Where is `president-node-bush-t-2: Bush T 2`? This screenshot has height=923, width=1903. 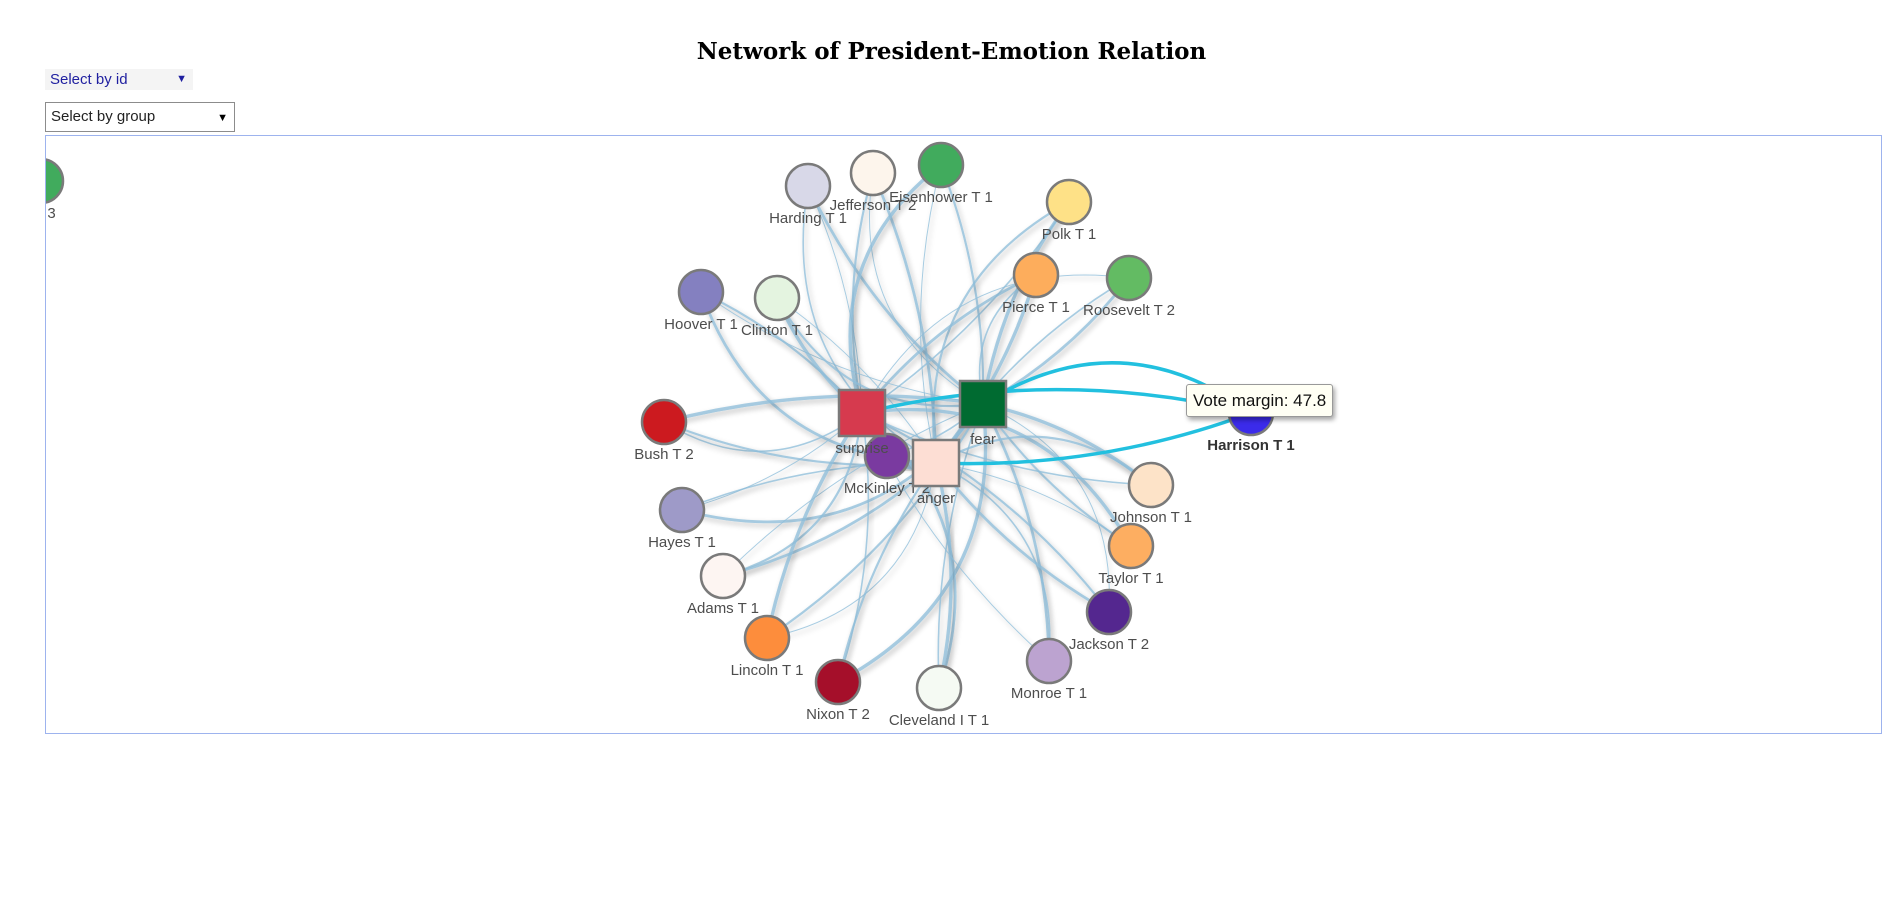
president-node-bush-t-2: Bush T 2 is located at coordinates (664, 431).